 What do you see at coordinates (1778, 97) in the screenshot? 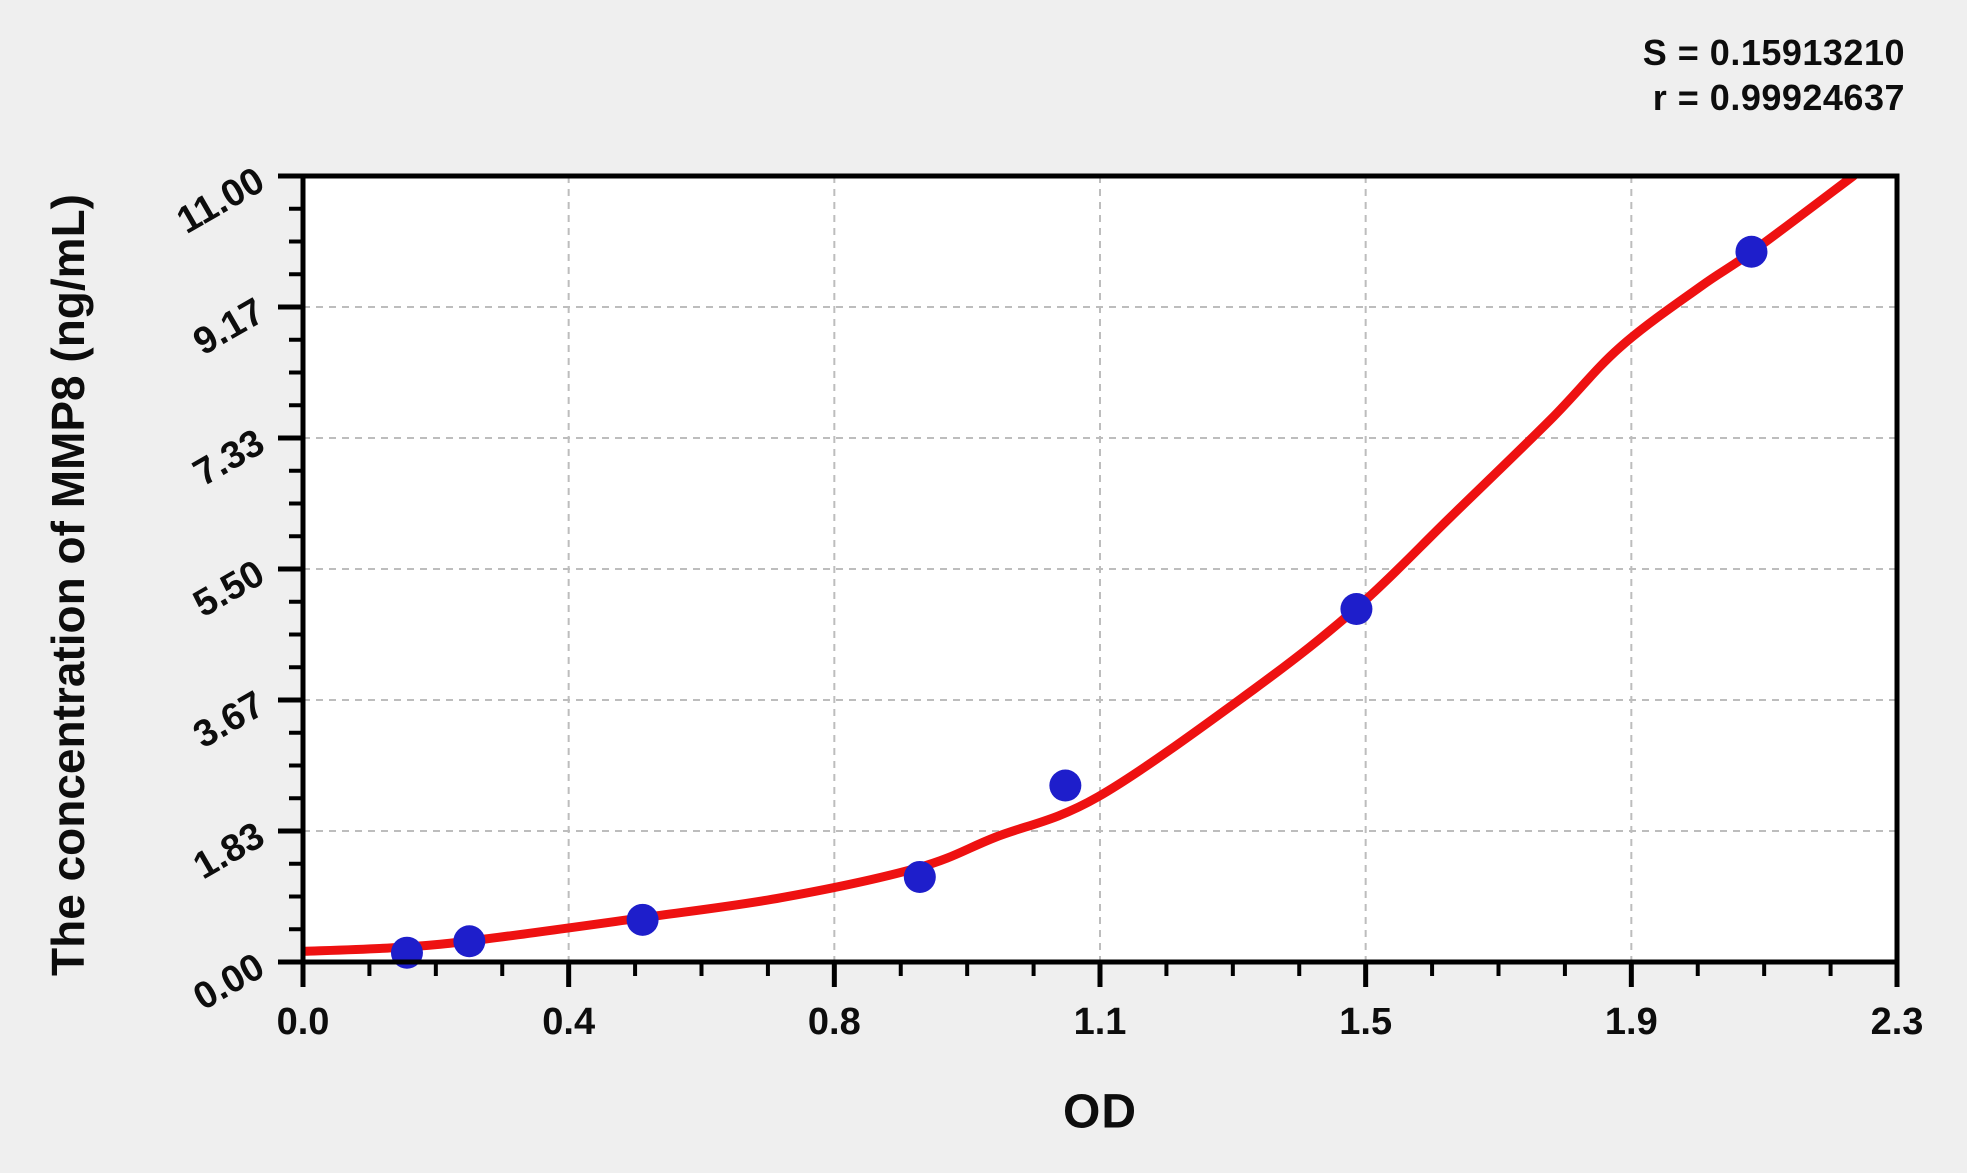
I see `stat-r-value: r = 0.99924637` at bounding box center [1778, 97].